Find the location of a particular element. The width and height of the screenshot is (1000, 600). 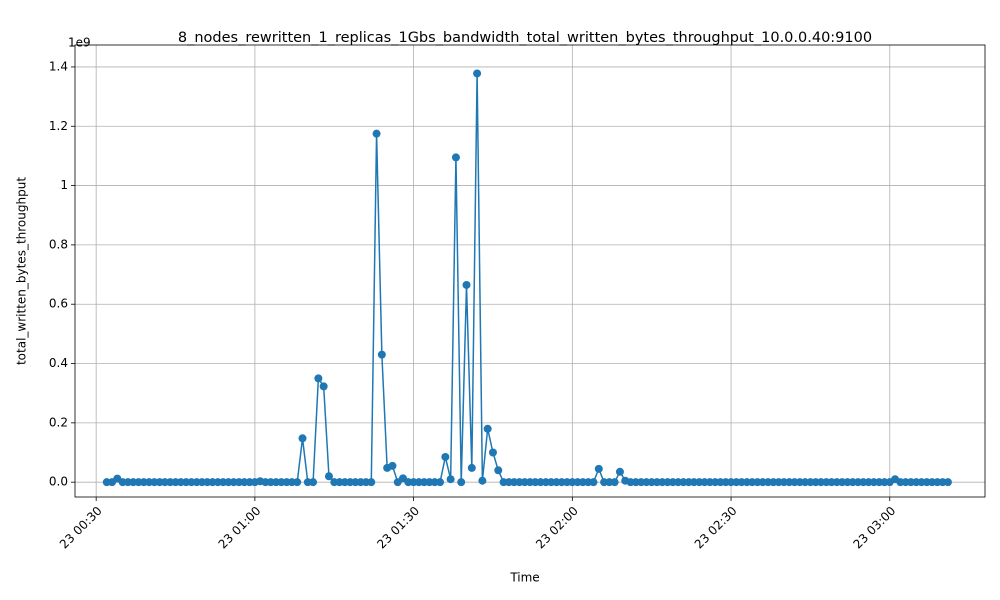

y-tick-label: 1.2 is located at coordinates (58, 126).